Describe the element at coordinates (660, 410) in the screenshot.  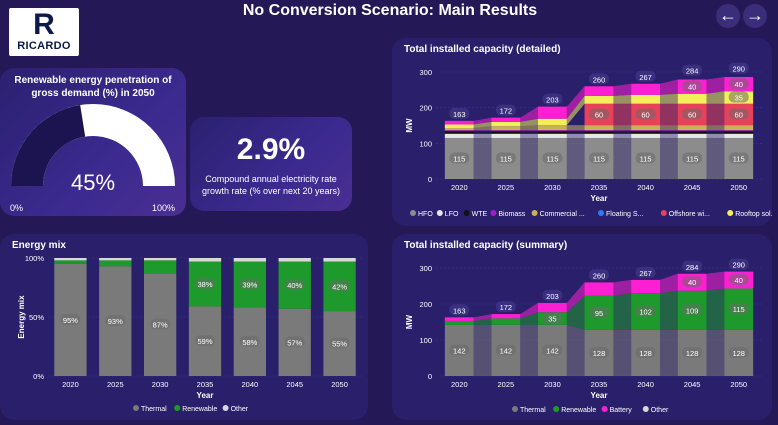
I see `legend-item: Other` at that location.